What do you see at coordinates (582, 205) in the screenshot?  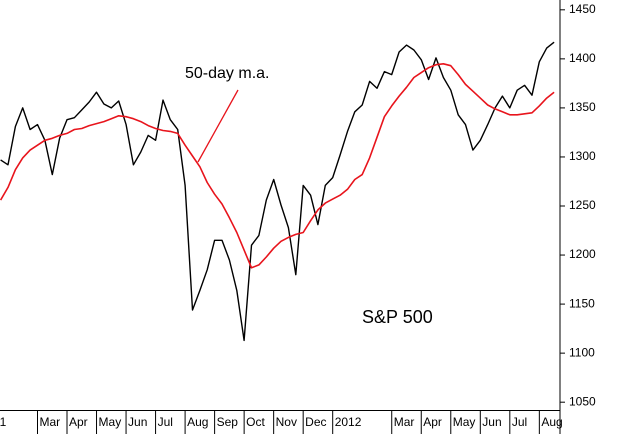 I see `y-tick-label: 1250` at bounding box center [582, 205].